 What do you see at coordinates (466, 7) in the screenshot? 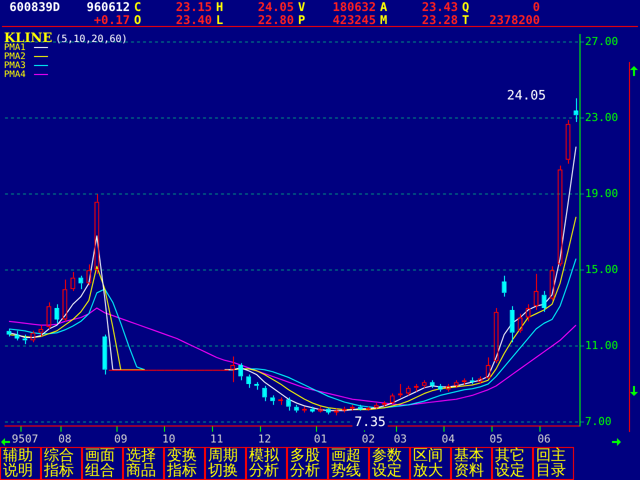
I see `text: Q` at bounding box center [466, 7].